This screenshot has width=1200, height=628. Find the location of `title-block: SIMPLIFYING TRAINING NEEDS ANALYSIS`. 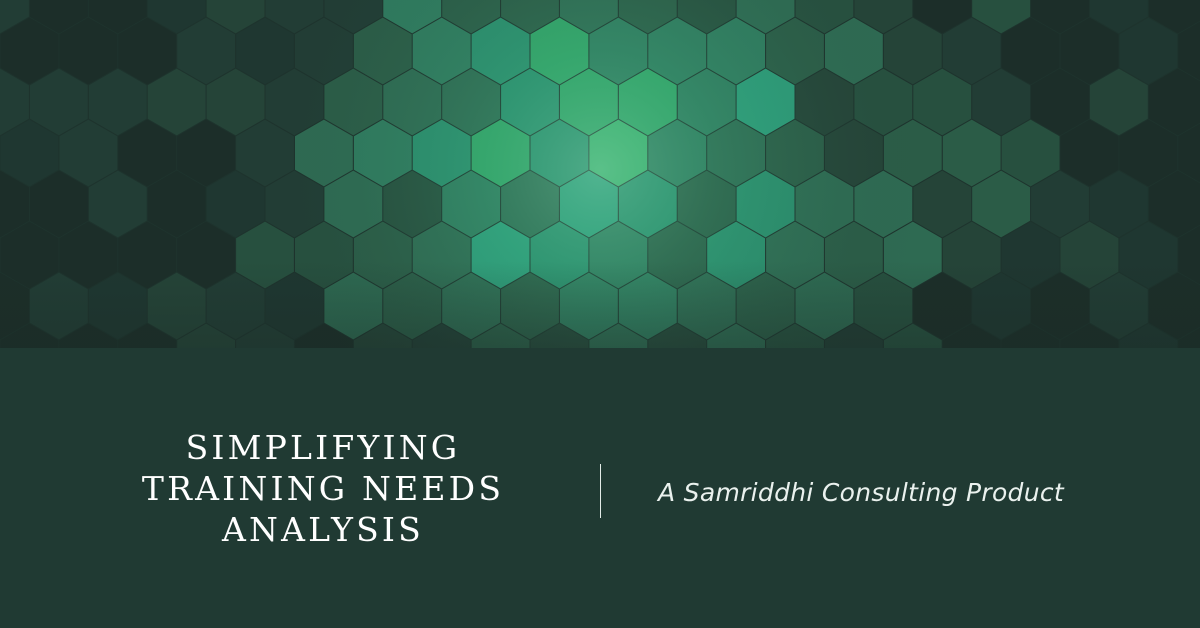

title-block: SIMPLIFYING TRAINING NEEDS ANALYSIS is located at coordinates (323, 488).